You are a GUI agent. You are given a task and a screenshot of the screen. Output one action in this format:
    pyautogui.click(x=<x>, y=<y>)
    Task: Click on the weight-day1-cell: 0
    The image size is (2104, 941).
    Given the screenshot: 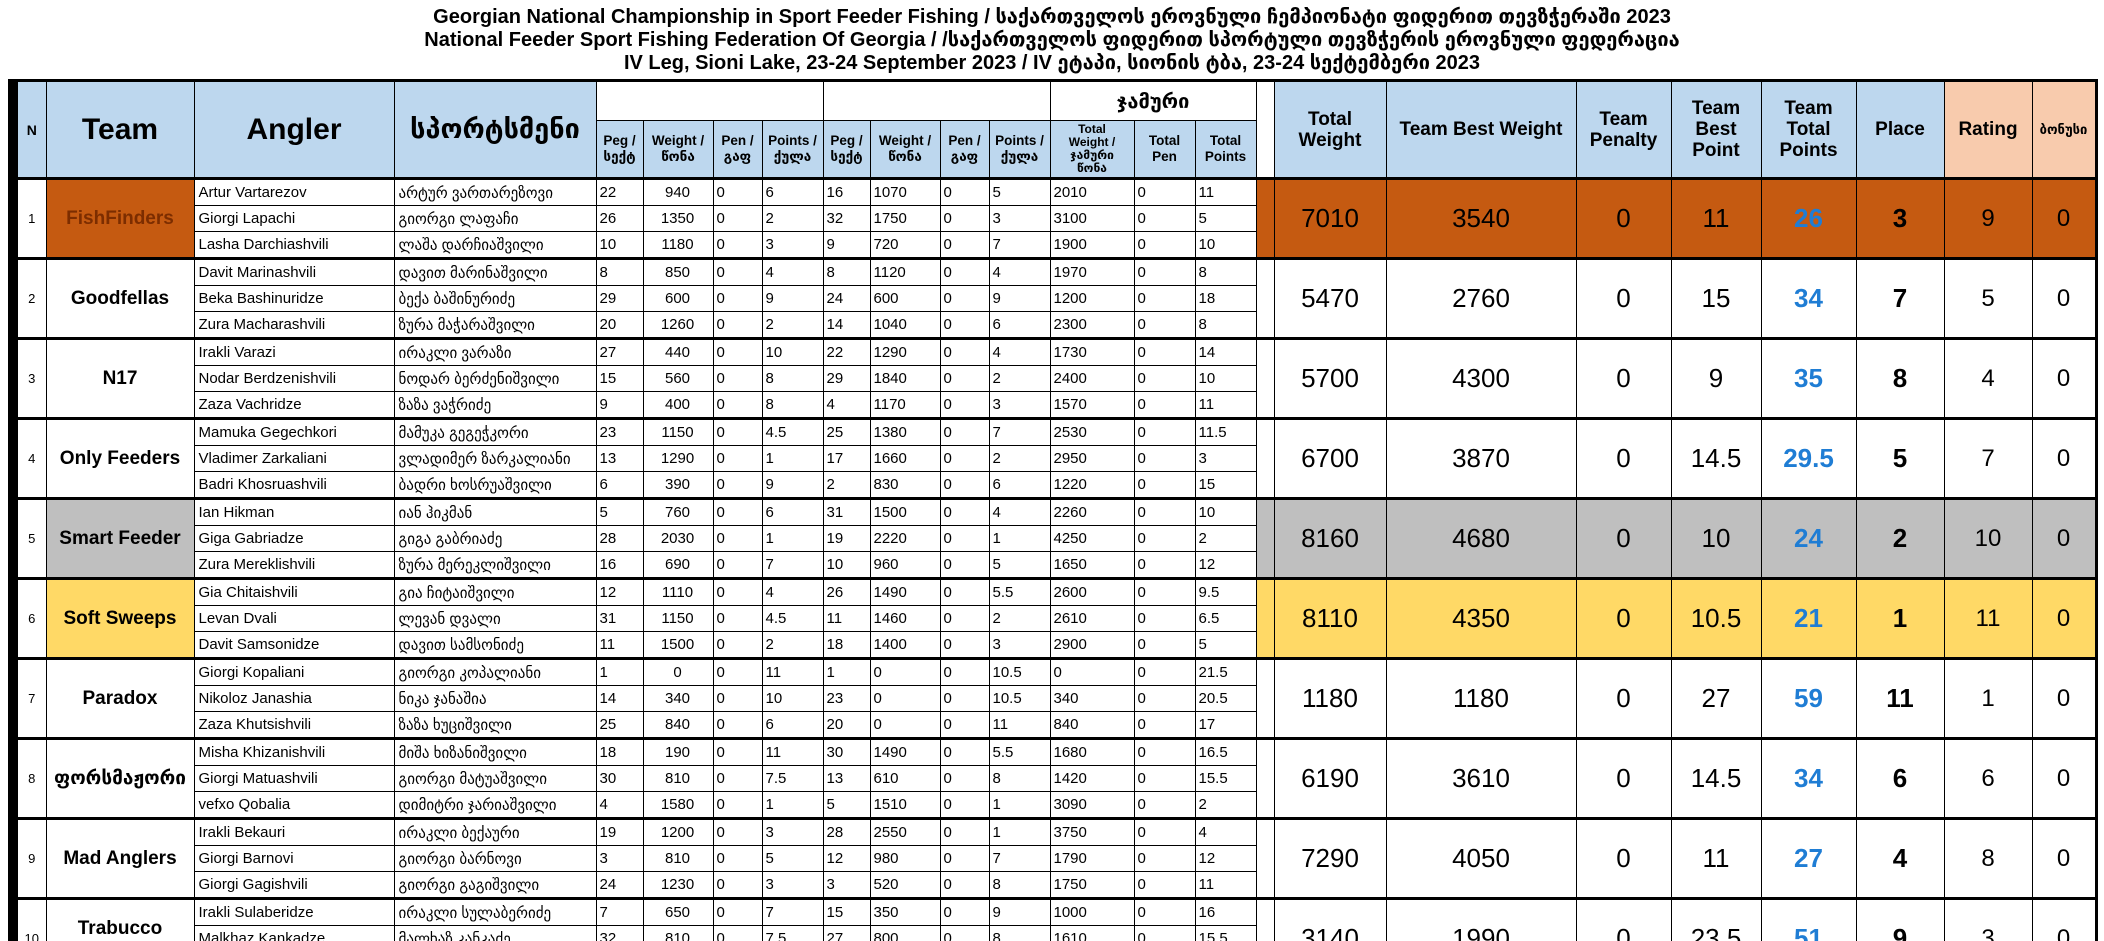 What is the action you would take?
    pyautogui.click(x=678, y=671)
    